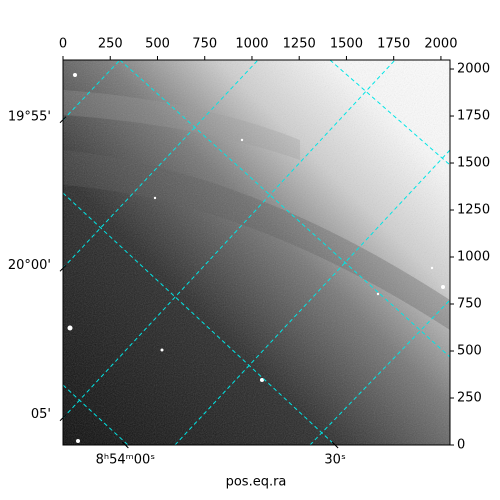 Image resolution: width=500 pixels, height=500 pixels. I want to click on x-tick-label: 1500, so click(346, 44).